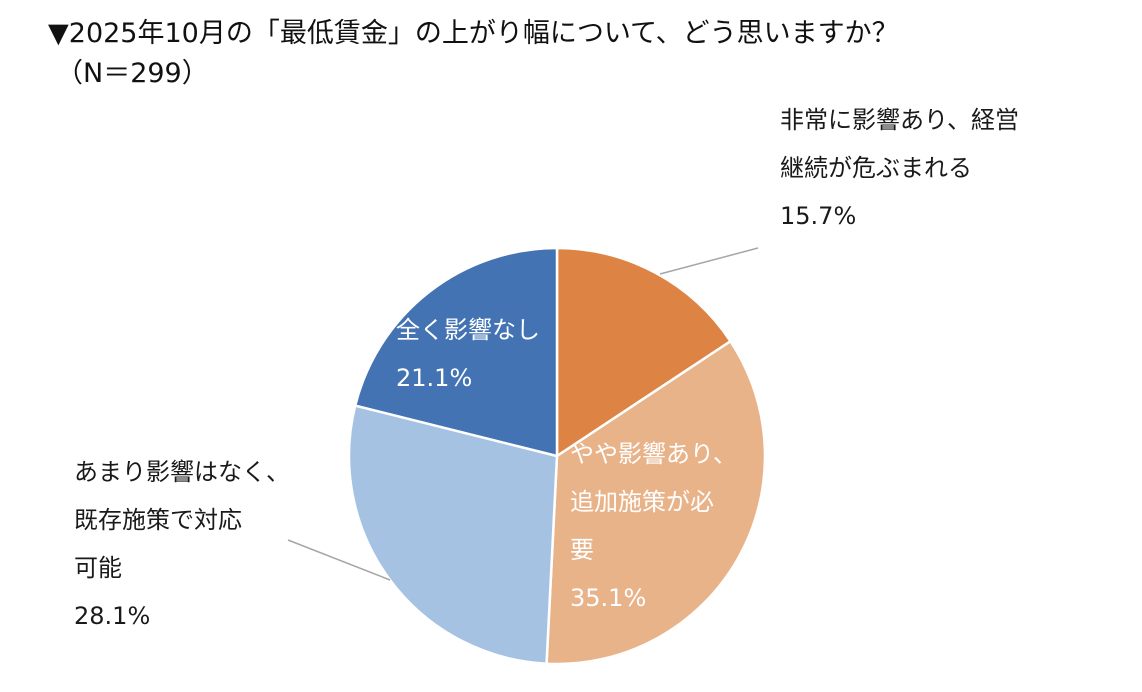  I want to click on slice-little-impact-value: 28.1%, so click(112, 616).